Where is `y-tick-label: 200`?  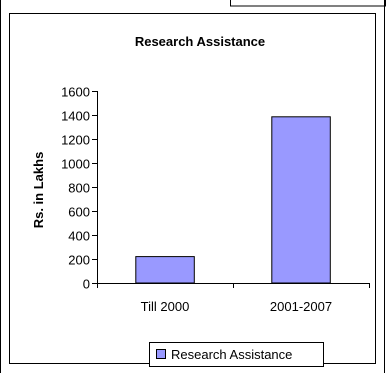 y-tick-label: 200 is located at coordinates (79, 260).